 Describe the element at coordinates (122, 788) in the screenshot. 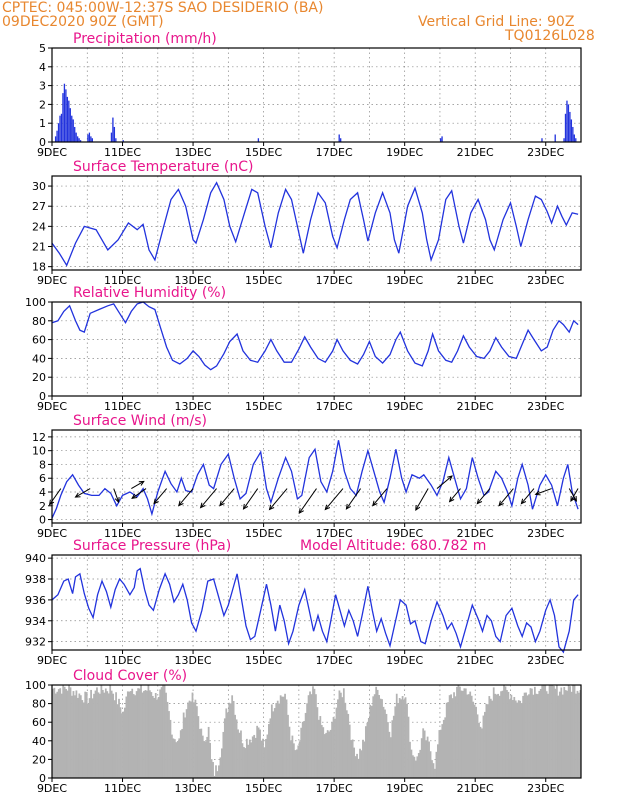

I see `cloud-xtick-label: 11DEC` at that location.